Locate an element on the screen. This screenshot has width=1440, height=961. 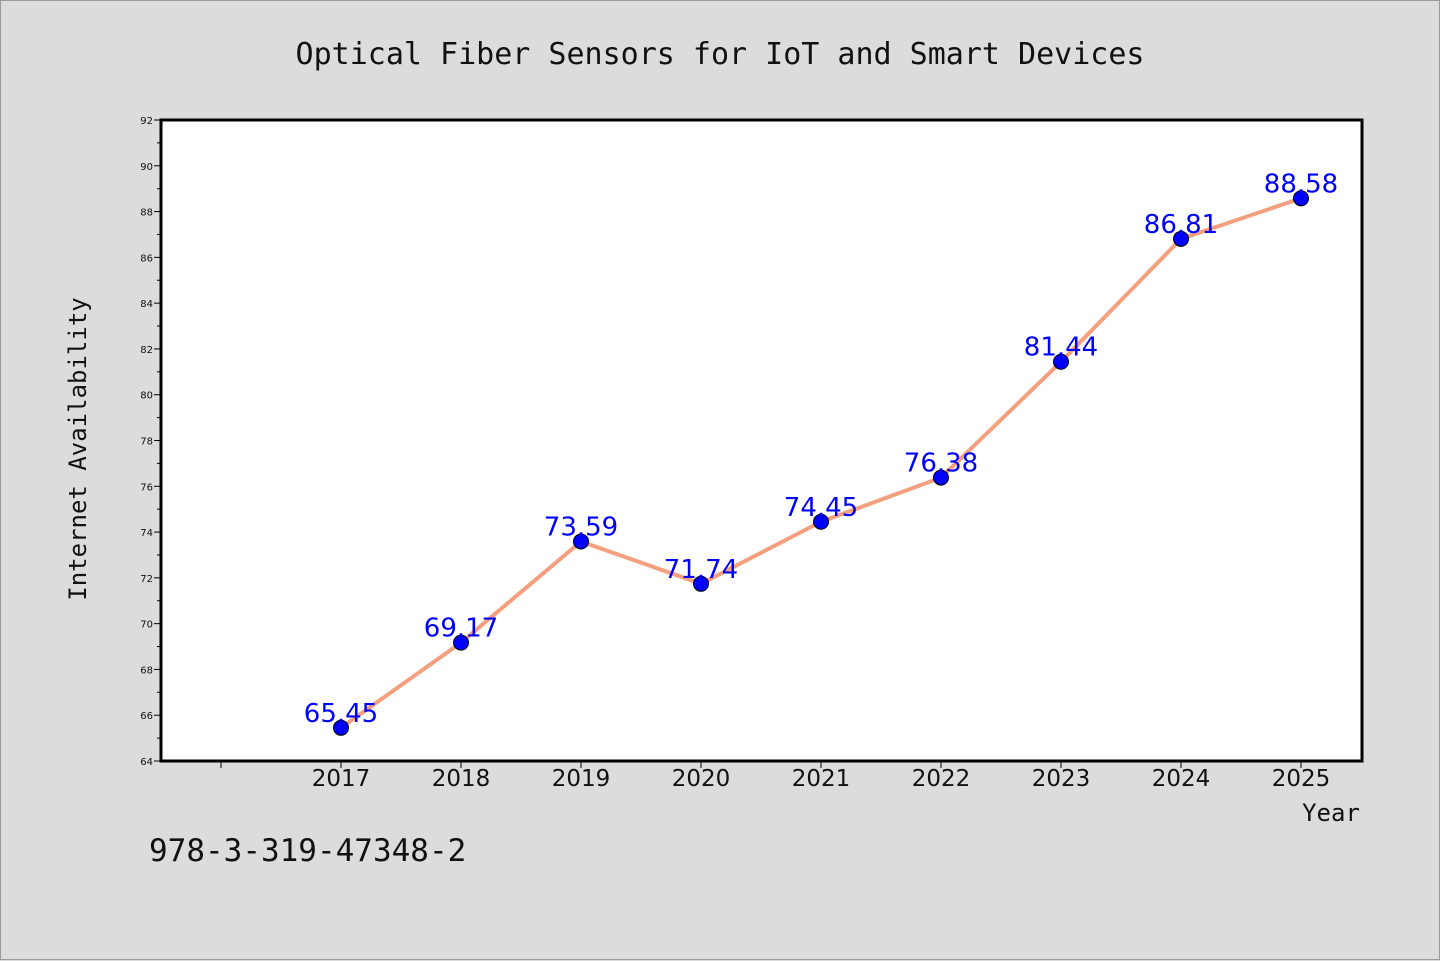
x-tick-label: 2022 is located at coordinates (941, 779).